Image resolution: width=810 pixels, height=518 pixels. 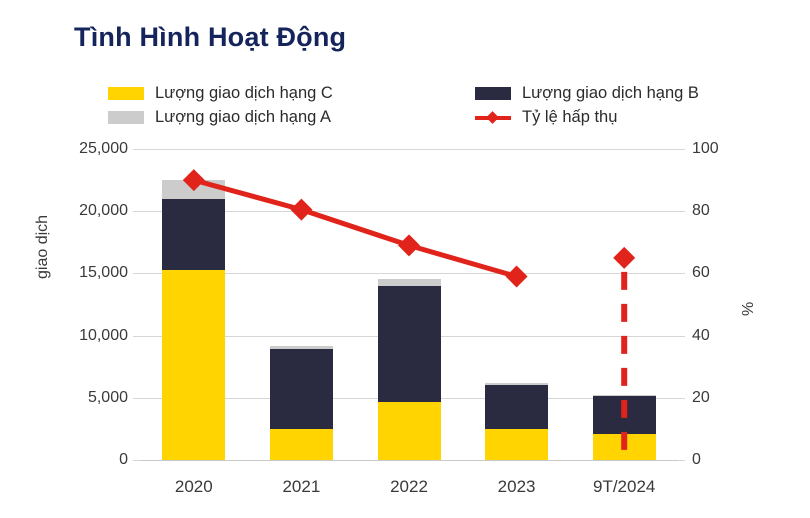 I want to click on line-diamond-icon, so click(x=493, y=117).